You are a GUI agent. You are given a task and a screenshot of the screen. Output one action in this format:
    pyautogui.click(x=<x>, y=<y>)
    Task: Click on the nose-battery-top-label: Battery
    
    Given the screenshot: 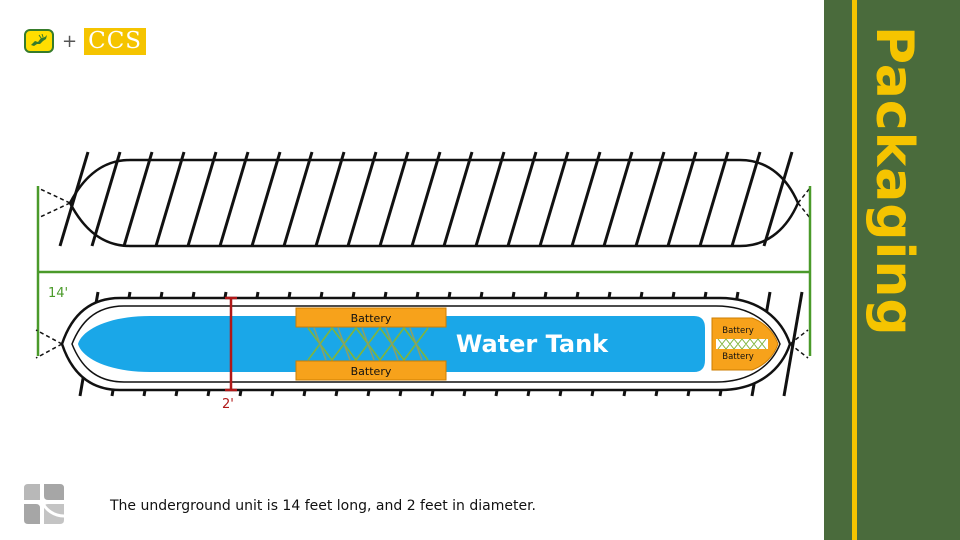 What is the action you would take?
    pyautogui.click(x=737, y=331)
    